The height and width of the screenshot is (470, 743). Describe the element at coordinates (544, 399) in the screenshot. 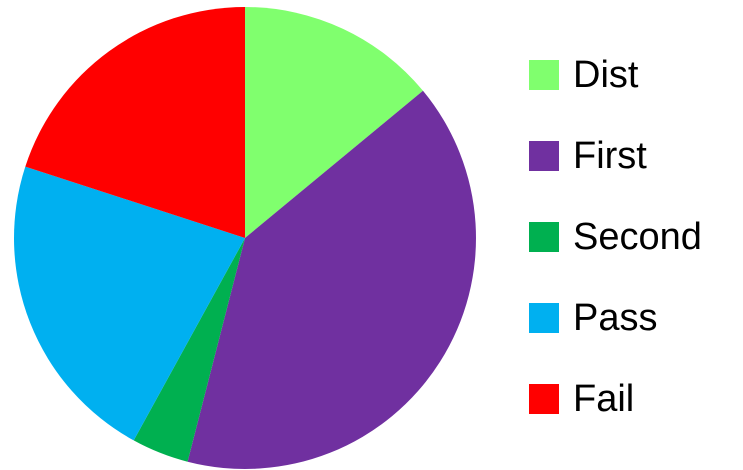

I see `legend-swatch-fail` at that location.